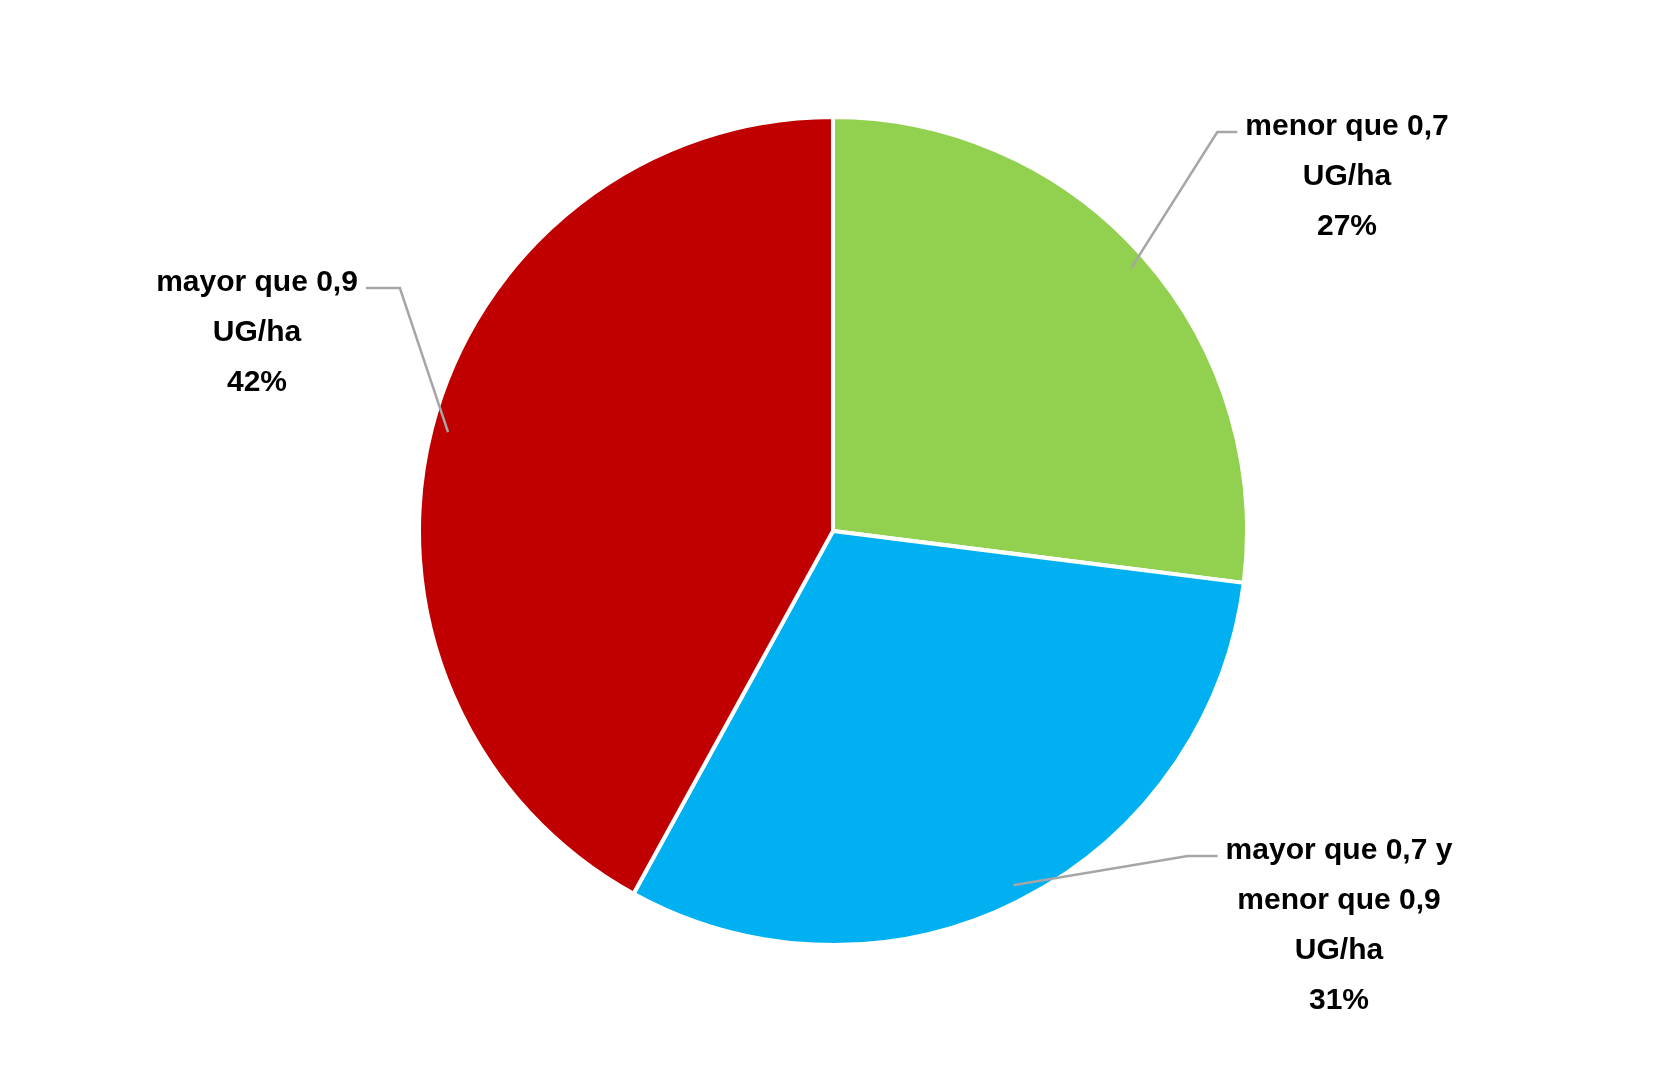 The image size is (1666, 1067). Describe the element at coordinates (1339, 998) in the screenshot. I see `data-label: 31%` at that location.